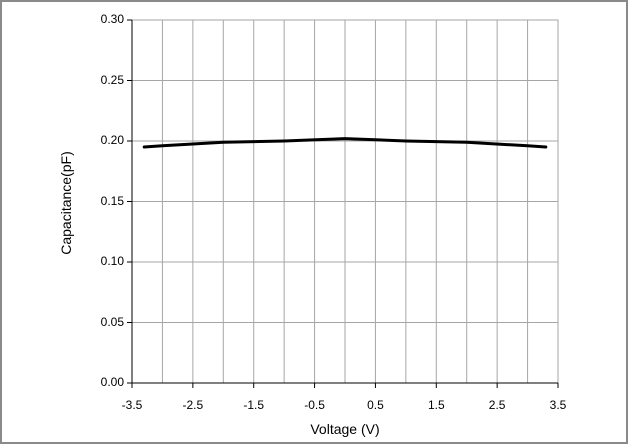 This screenshot has height=446, width=628. I want to click on y-tick-label: 0.15, so click(112, 200).